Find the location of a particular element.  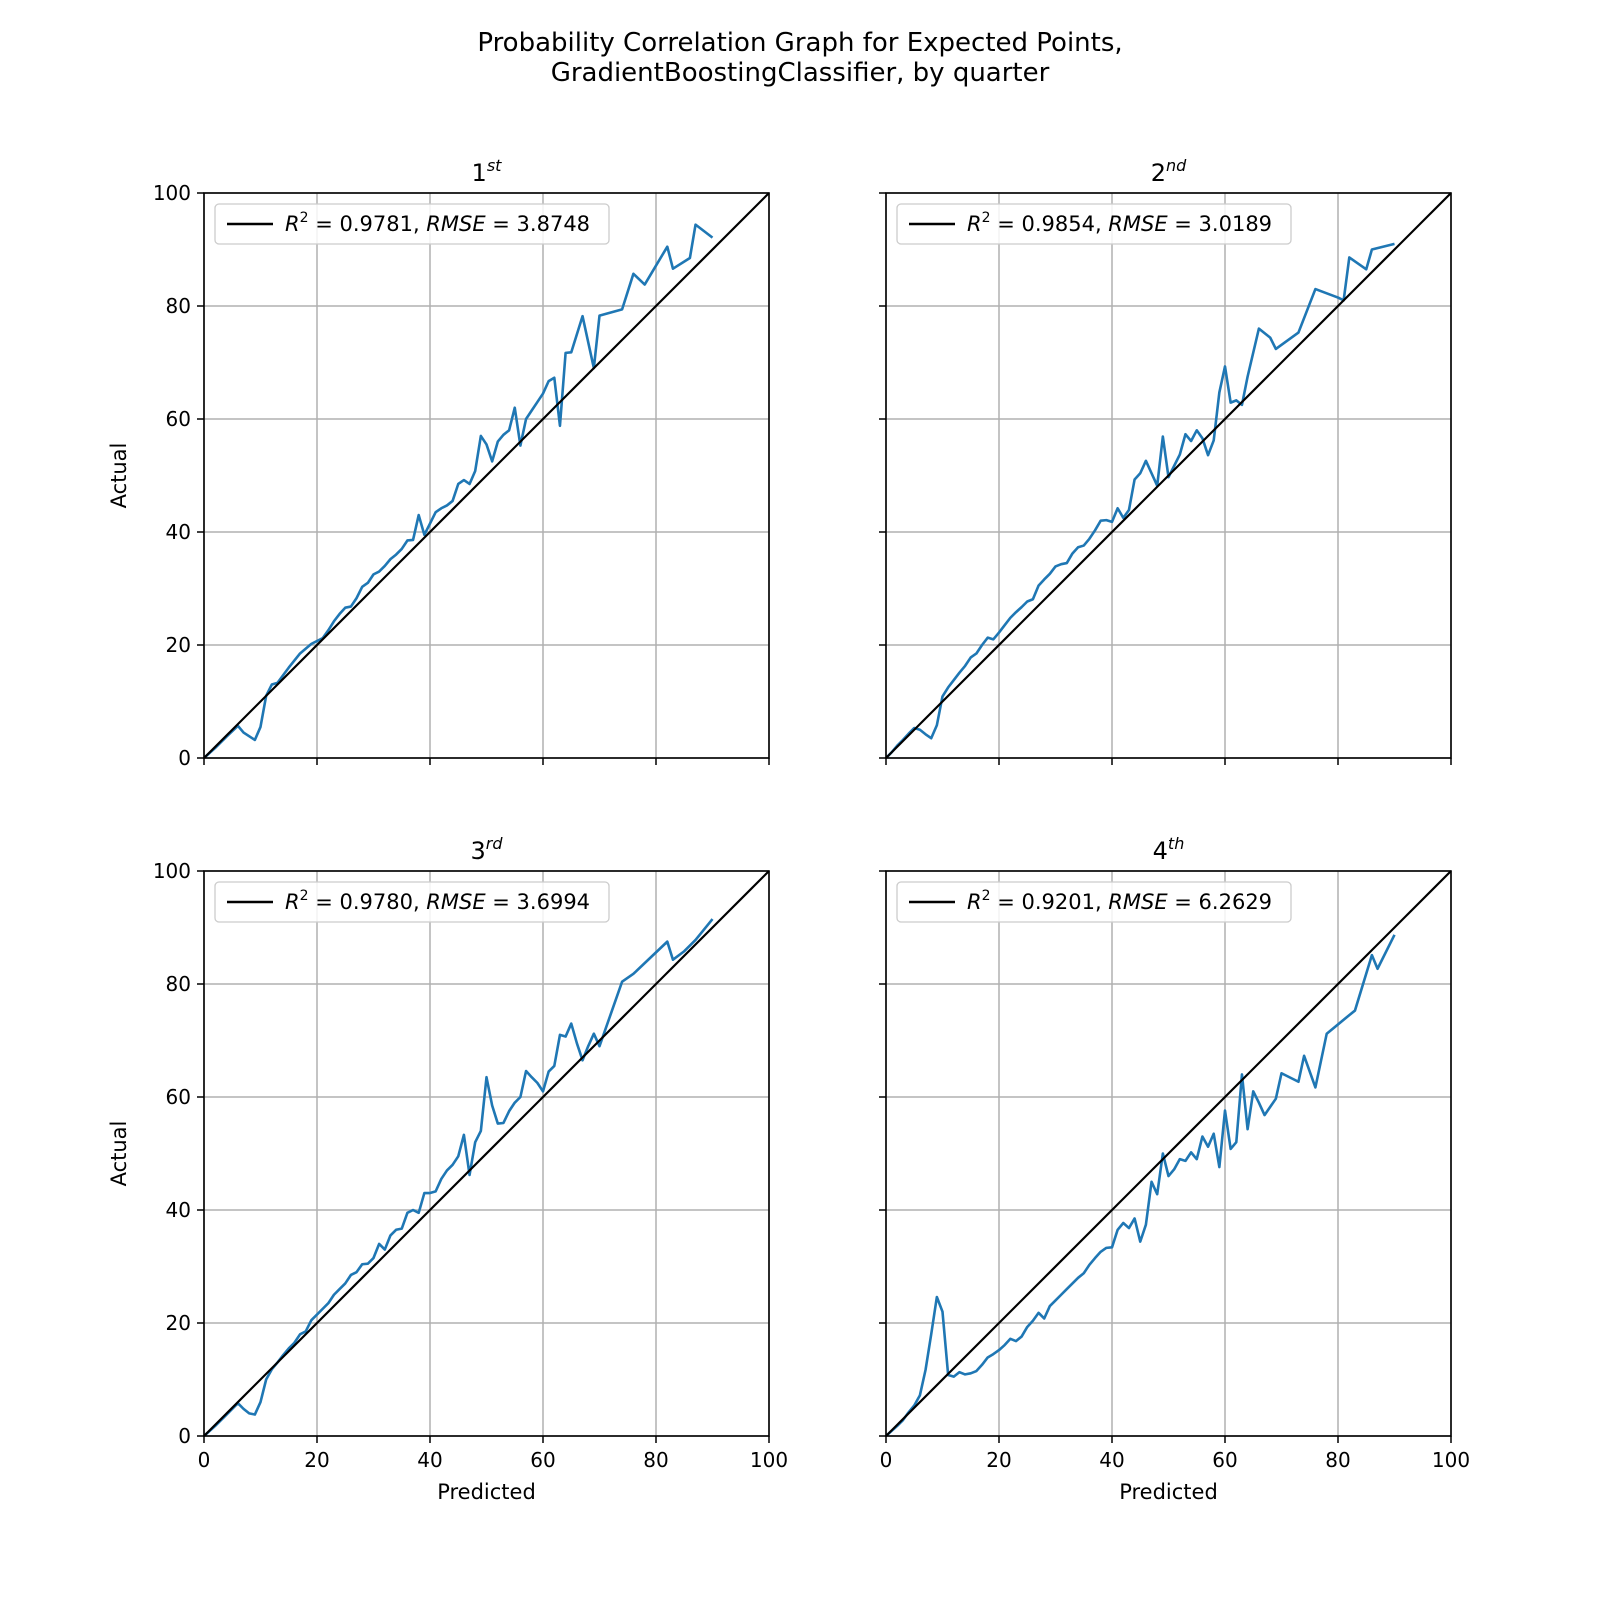

legend-label: R2 = 0.9854, RMSE = 3.0189 is located at coordinates (1119, 223).